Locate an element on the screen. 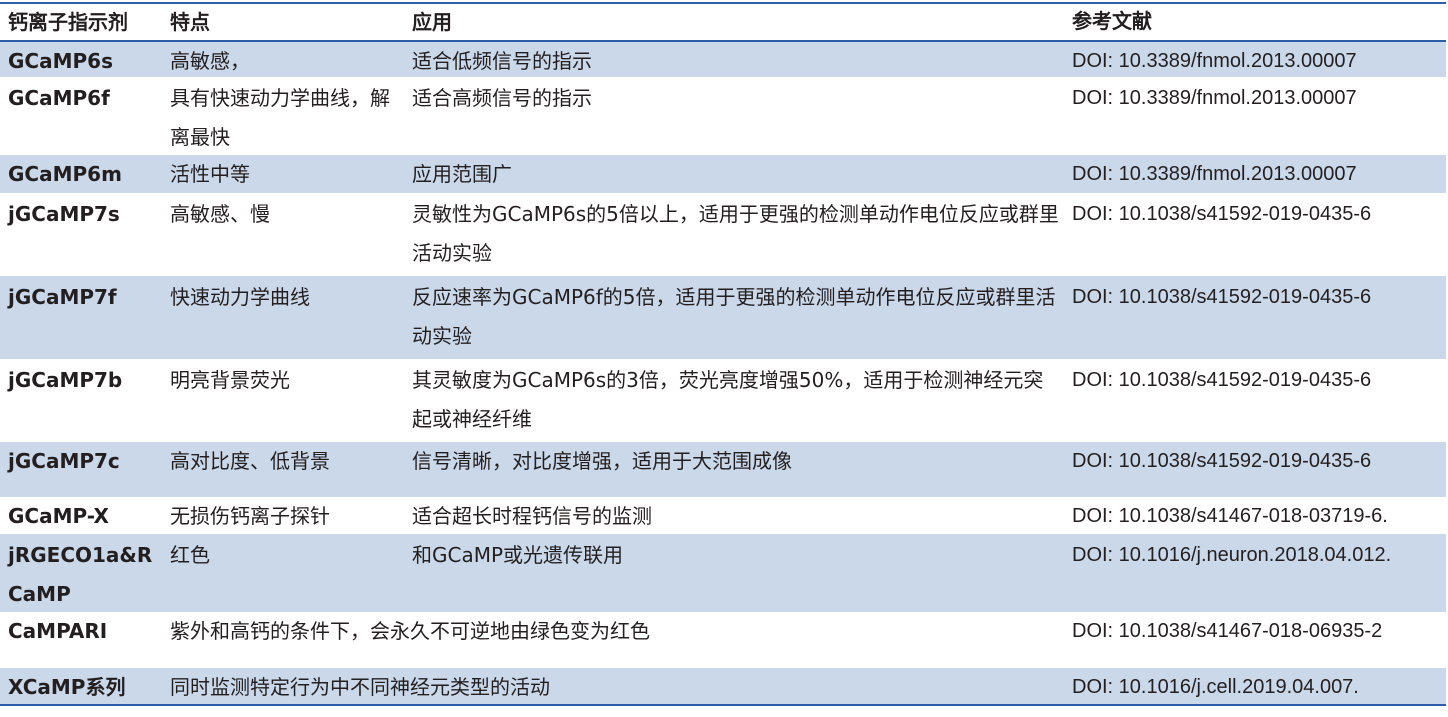 The image size is (1448, 717). application-cell: 和GCaMP或光遗传联用 is located at coordinates (518, 555).